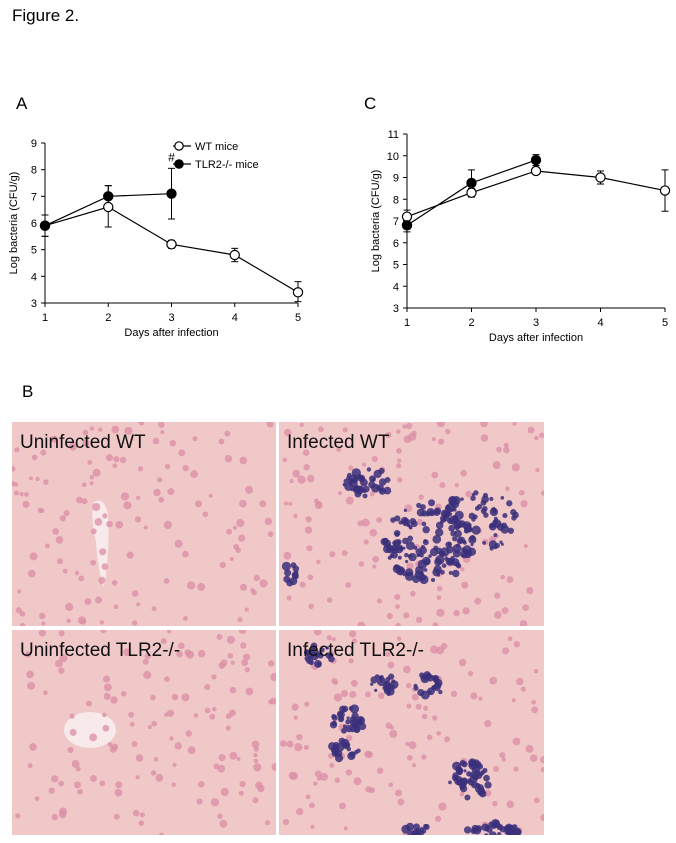 This screenshot has height=843, width=676. Describe the element at coordinates (14, 223) in the screenshot. I see `y-axis-label: Log bacteria (CFU/g)` at that location.